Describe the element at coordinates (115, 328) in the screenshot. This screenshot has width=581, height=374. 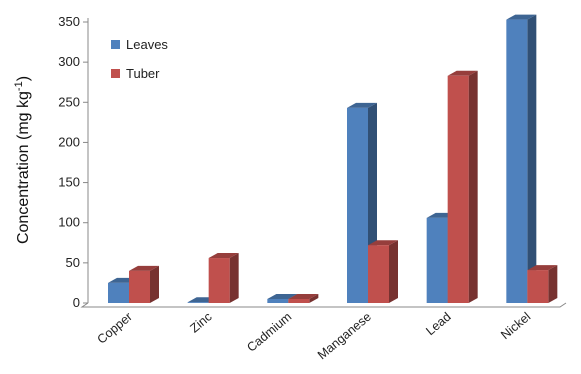
I see `x-category-label: Copper` at that location.